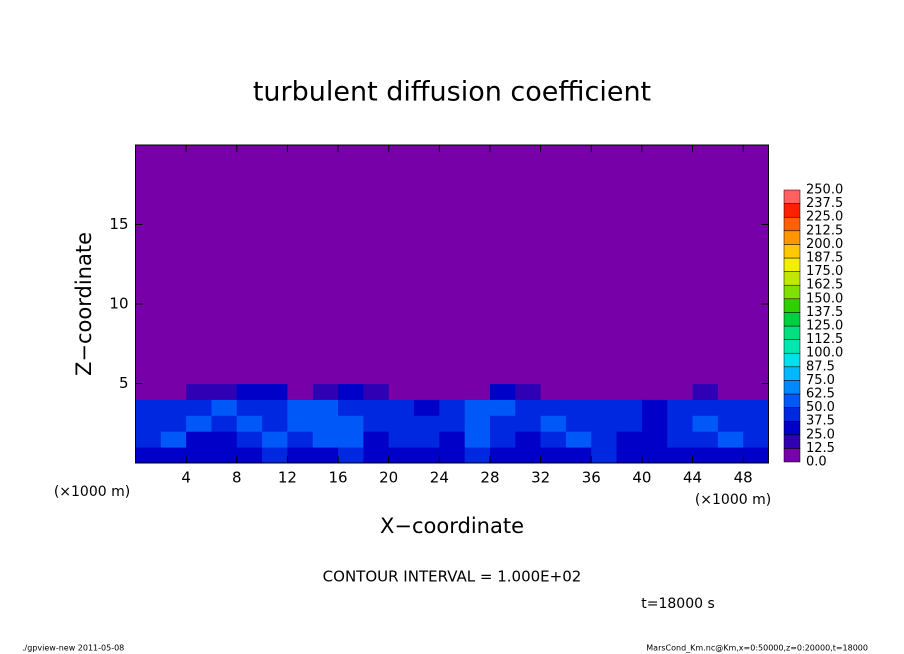  I want to click on colorbar-label: 150.0, so click(824, 298).